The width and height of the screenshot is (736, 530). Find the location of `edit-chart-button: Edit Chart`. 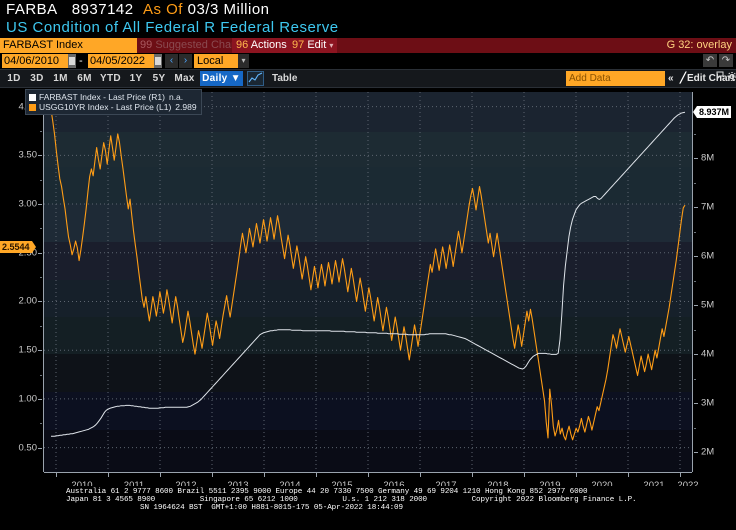

edit-chart-button: Edit Chart is located at coordinates (711, 78).